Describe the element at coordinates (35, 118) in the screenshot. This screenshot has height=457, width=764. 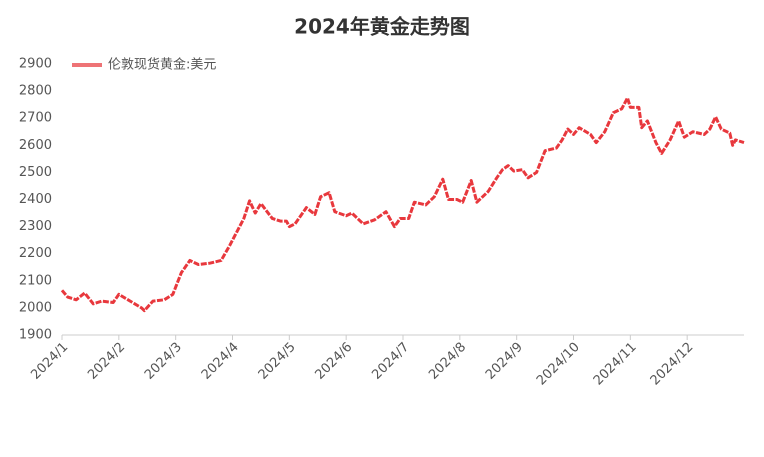
I see `y-tick-label: 2700` at that location.